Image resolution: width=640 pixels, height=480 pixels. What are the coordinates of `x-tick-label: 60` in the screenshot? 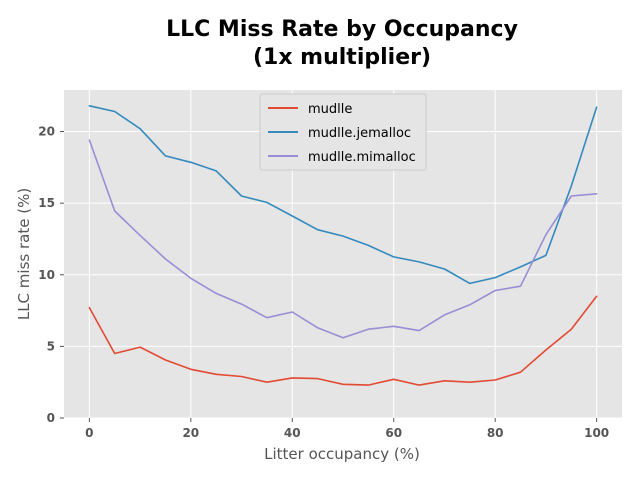 It's located at (393, 433).